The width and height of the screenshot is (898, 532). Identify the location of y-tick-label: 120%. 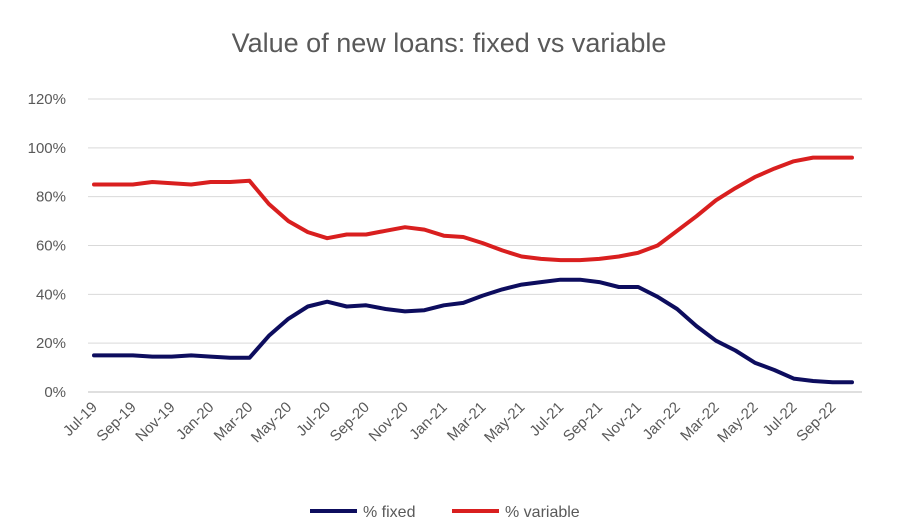
(47, 99).